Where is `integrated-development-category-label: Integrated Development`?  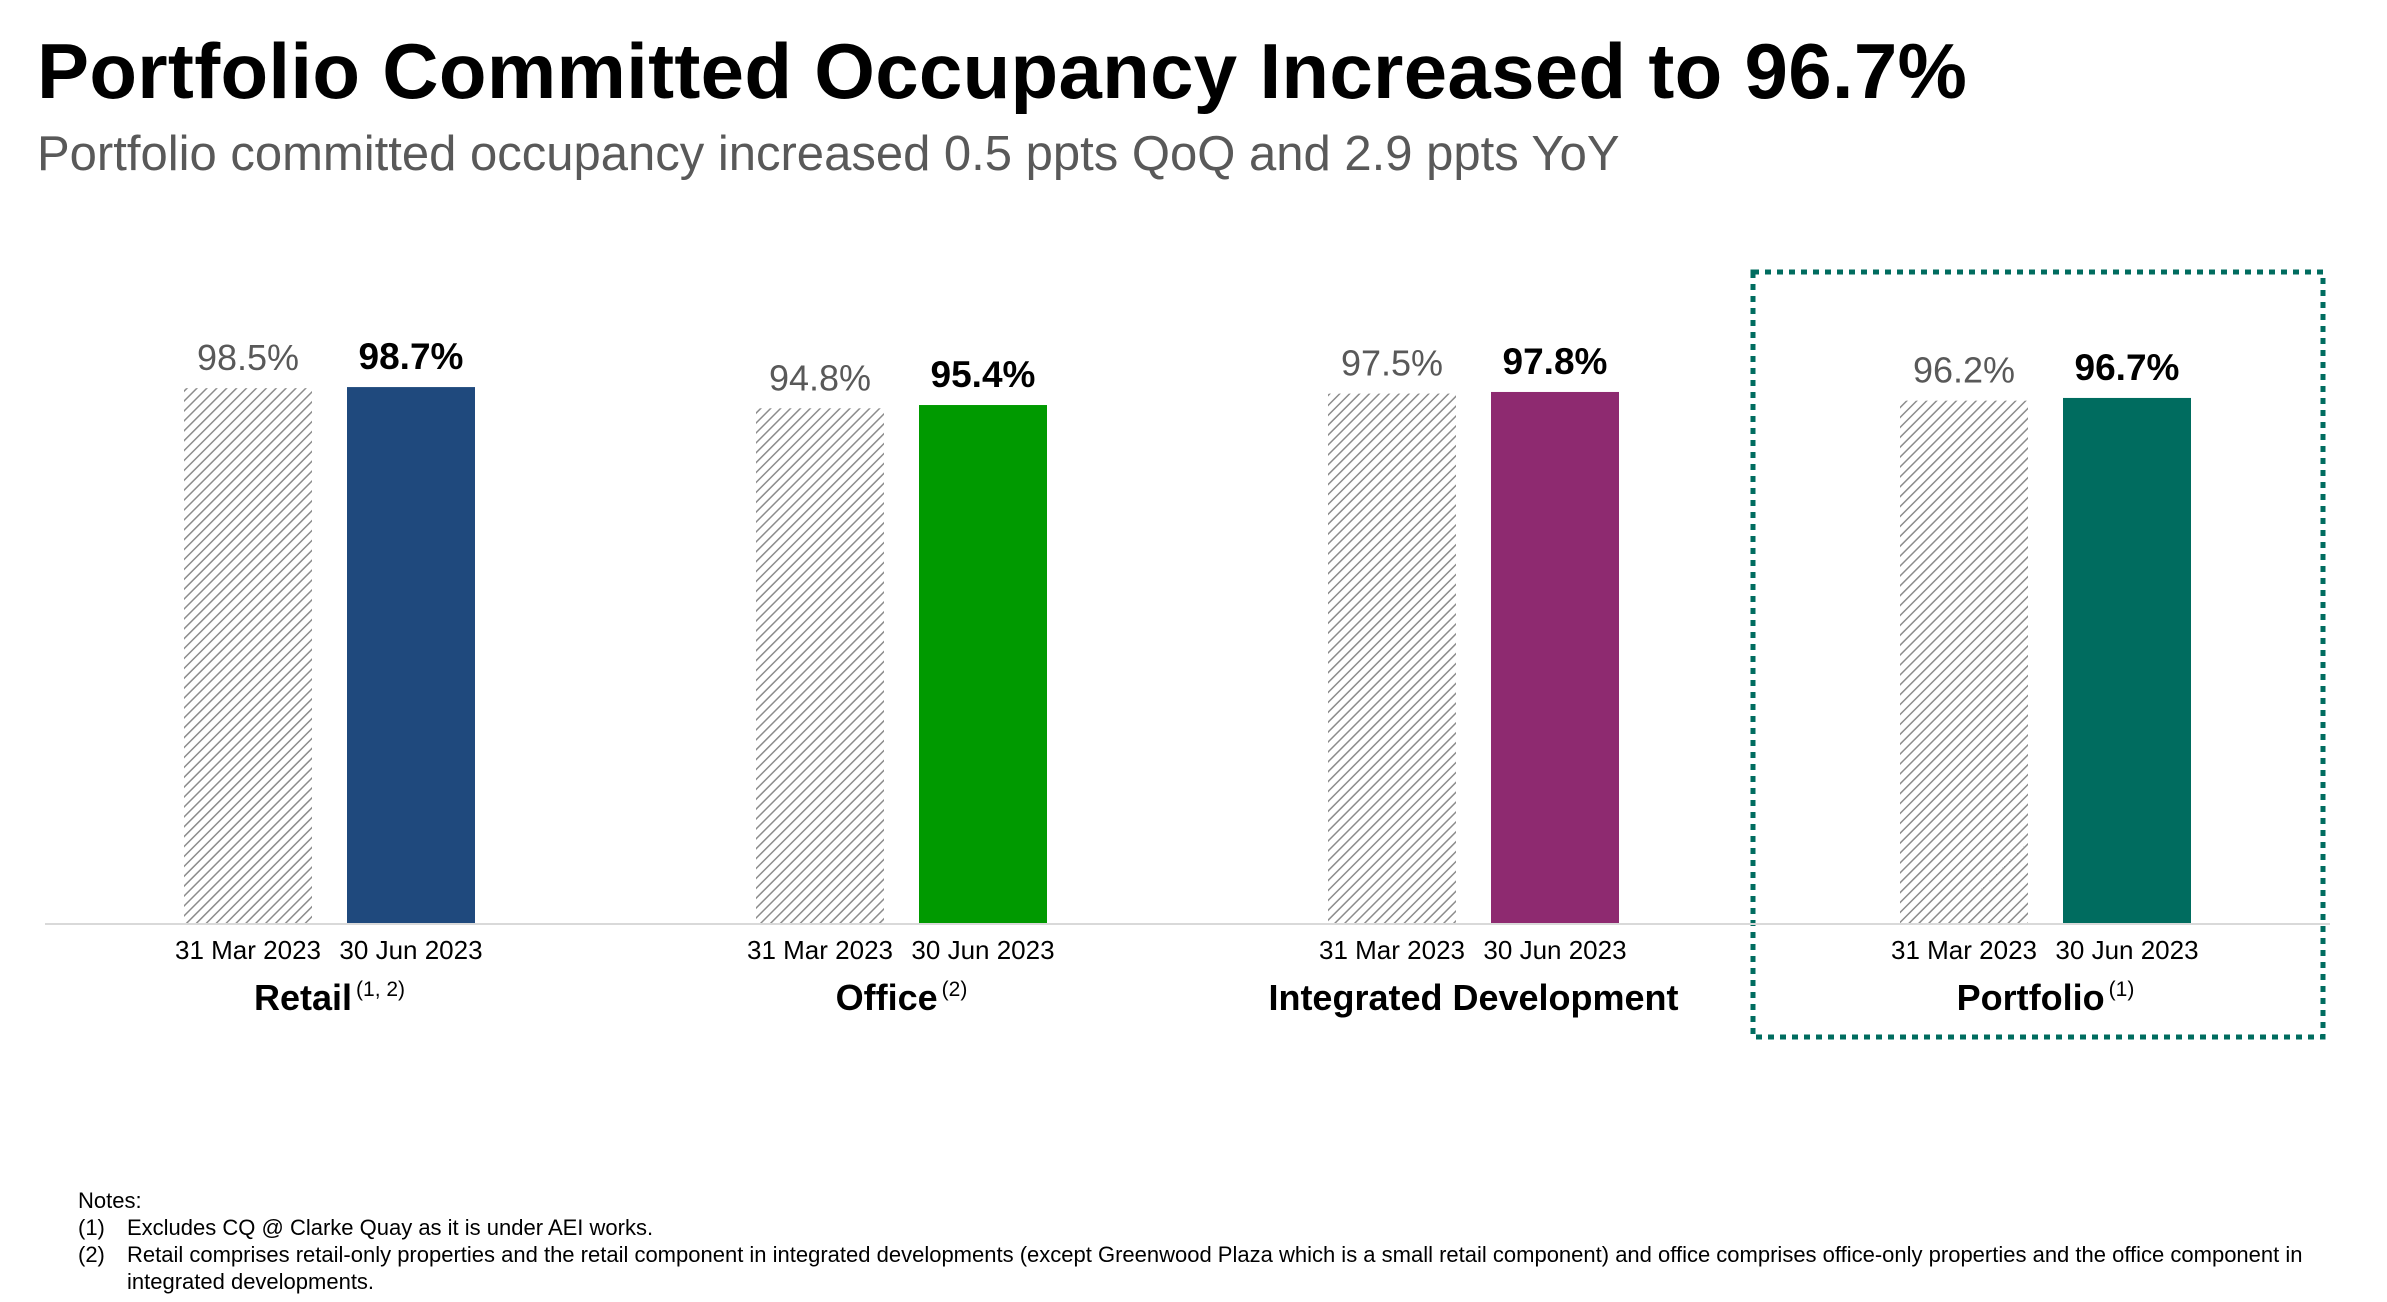 integrated-development-category-label: Integrated Development is located at coordinates (1473, 997).